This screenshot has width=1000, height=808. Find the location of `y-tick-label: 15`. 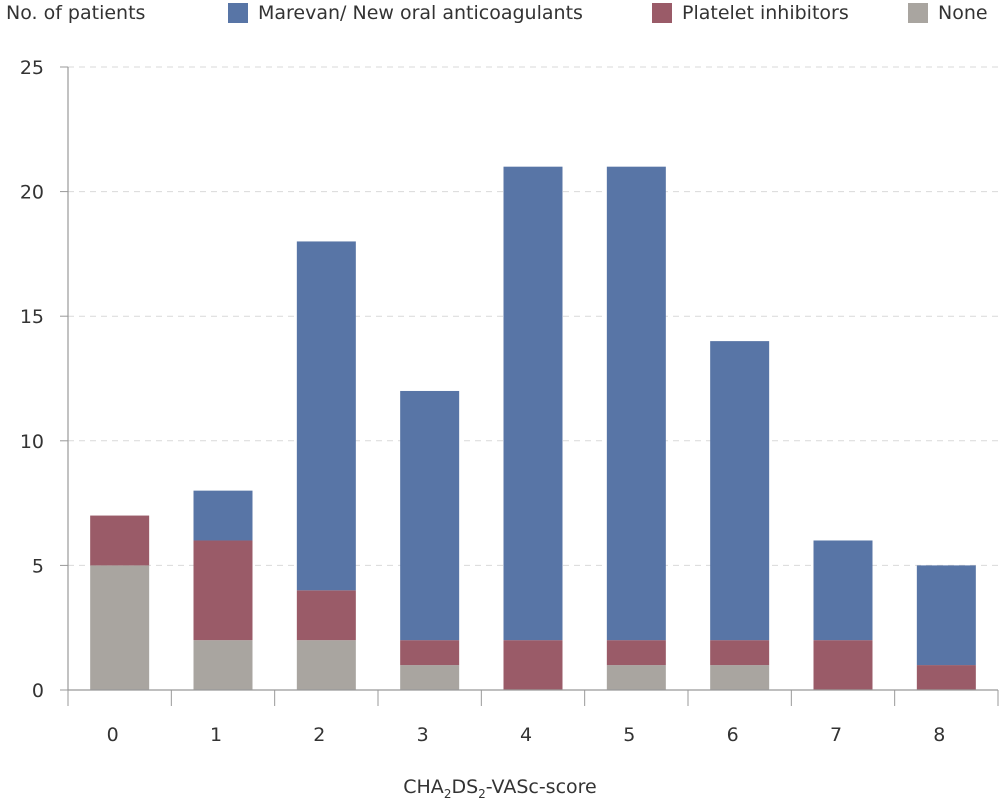

y-tick-label: 15 is located at coordinates (32, 317).